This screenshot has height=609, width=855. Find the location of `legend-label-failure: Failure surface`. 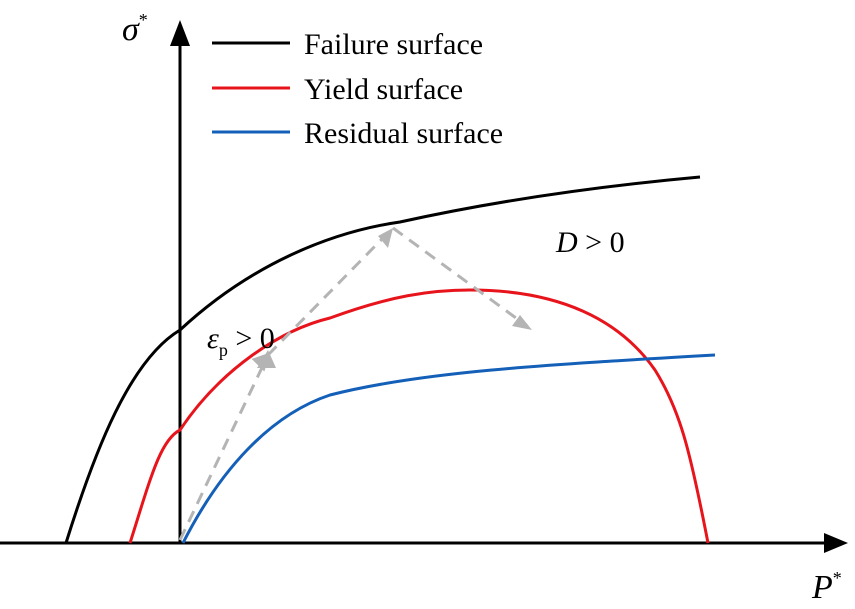

legend-label-failure: Failure surface is located at coordinates (393, 44).